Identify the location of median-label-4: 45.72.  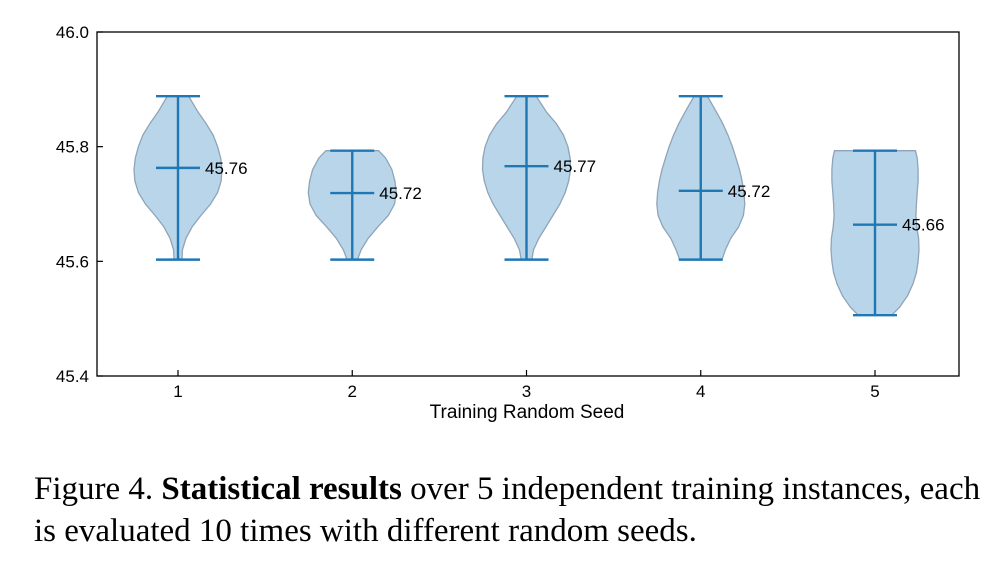
(749, 191).